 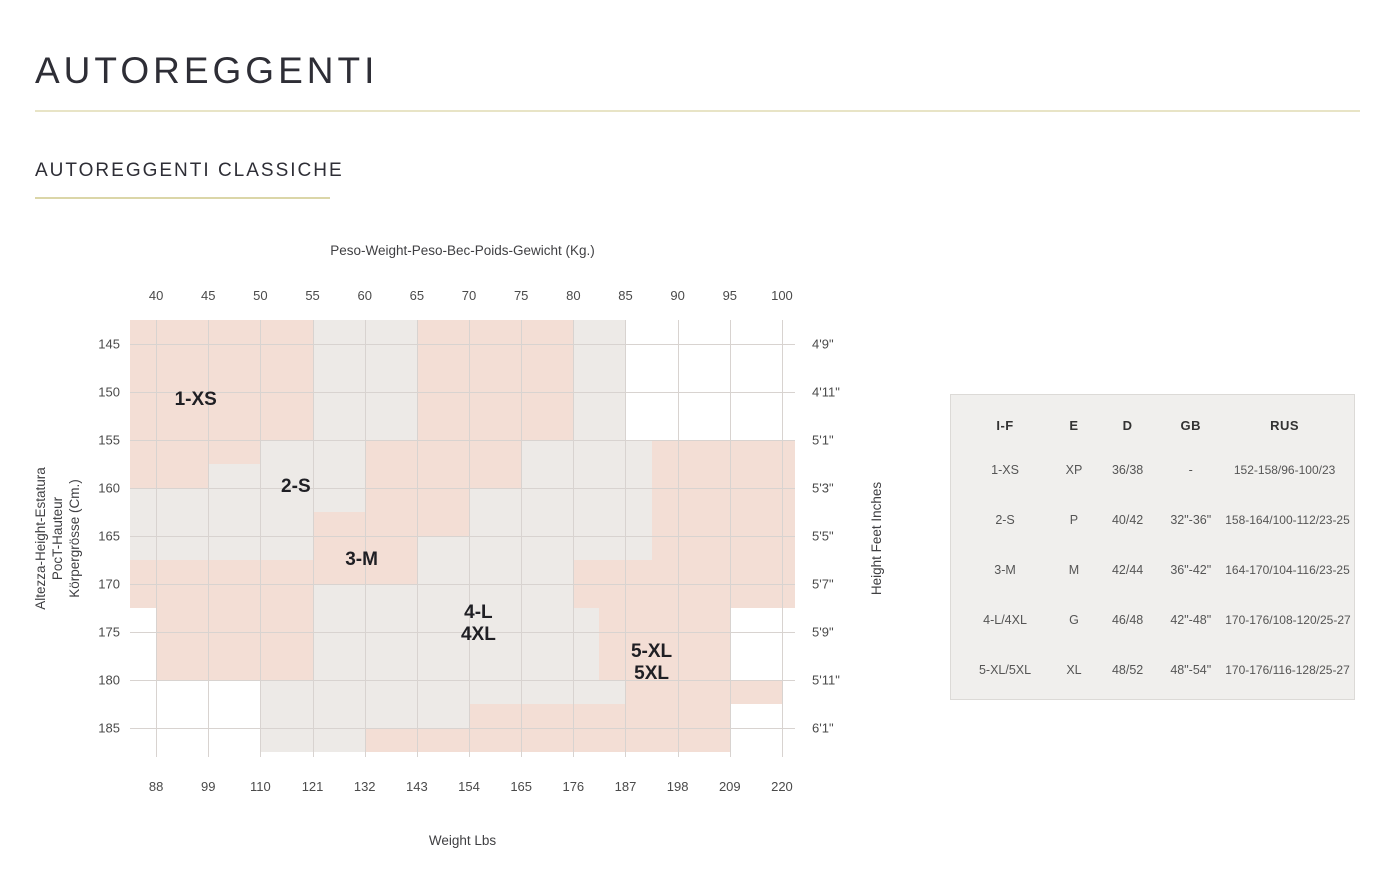 I want to click on table-header-cell: D, so click(x=1127, y=425).